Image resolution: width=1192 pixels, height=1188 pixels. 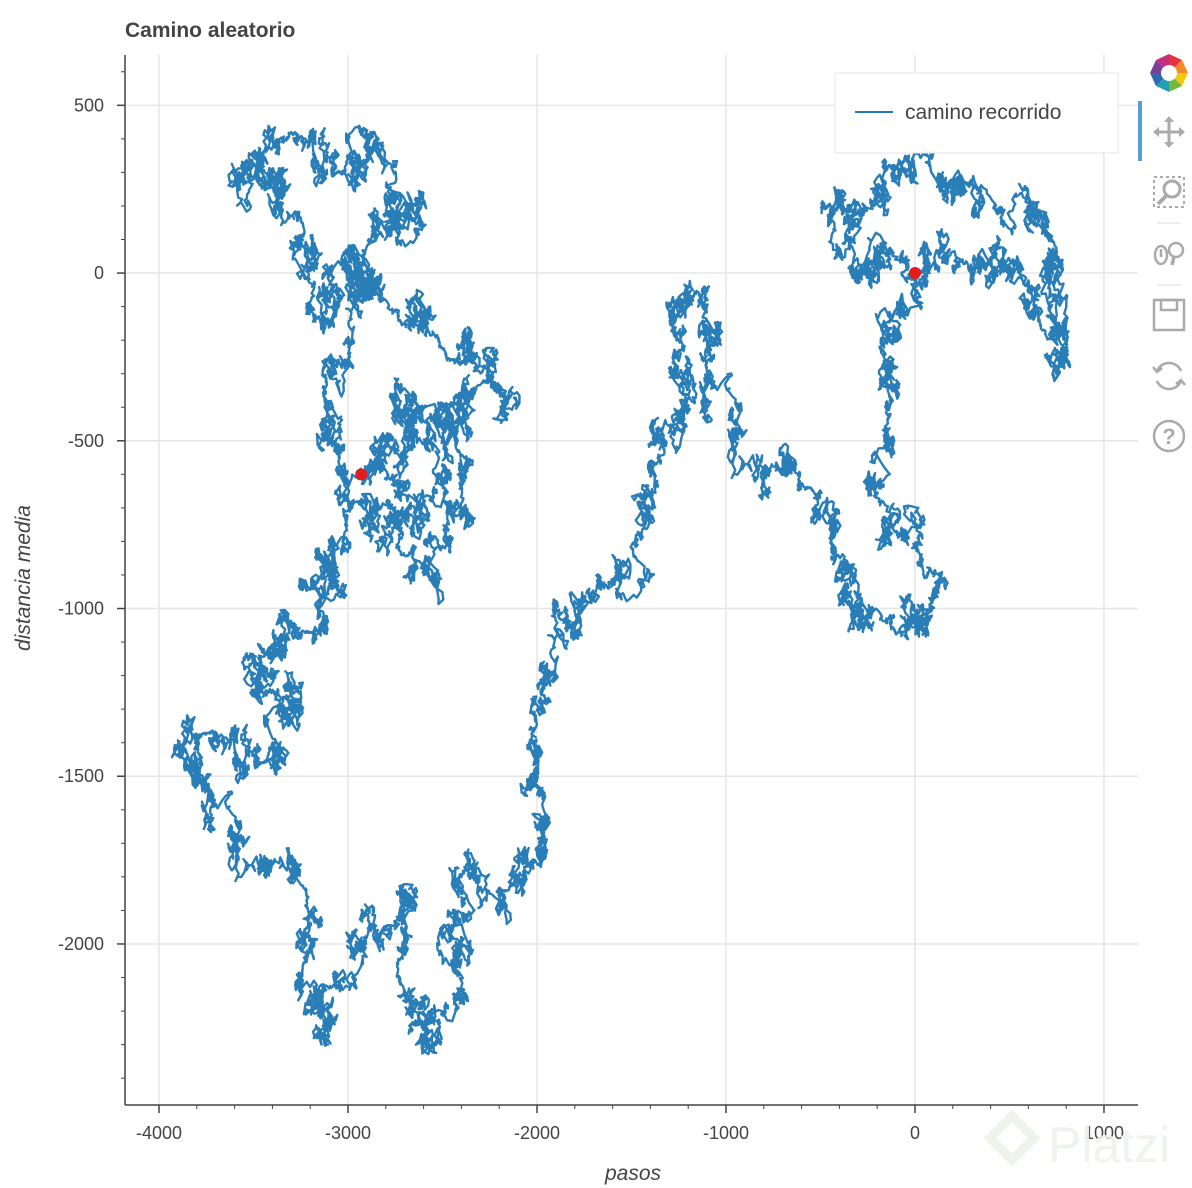 What do you see at coordinates (1012, 1138) in the screenshot?
I see `platzi-logo-icon` at bounding box center [1012, 1138].